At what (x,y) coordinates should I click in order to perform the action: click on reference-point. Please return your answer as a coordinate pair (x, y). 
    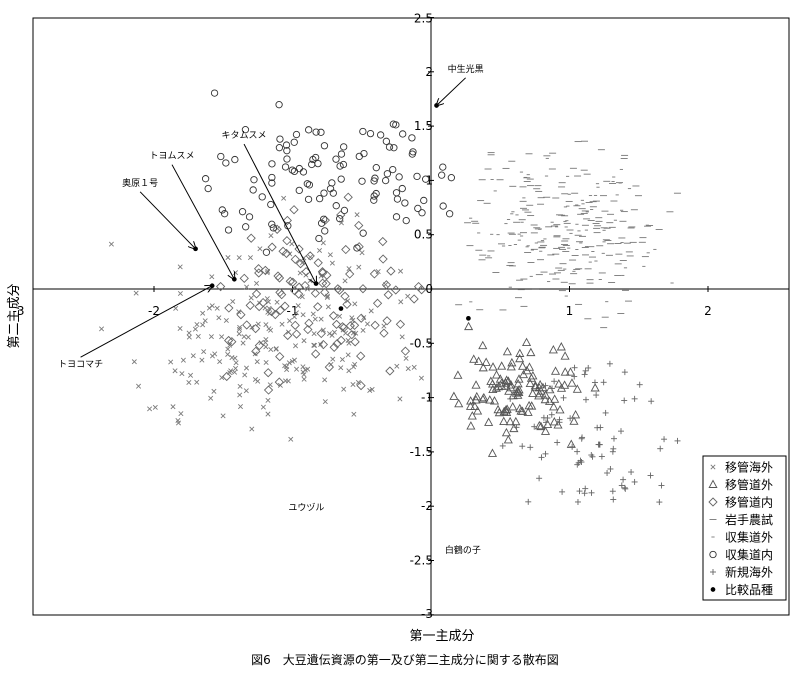
    Looking at the image, I should click on (212, 286).